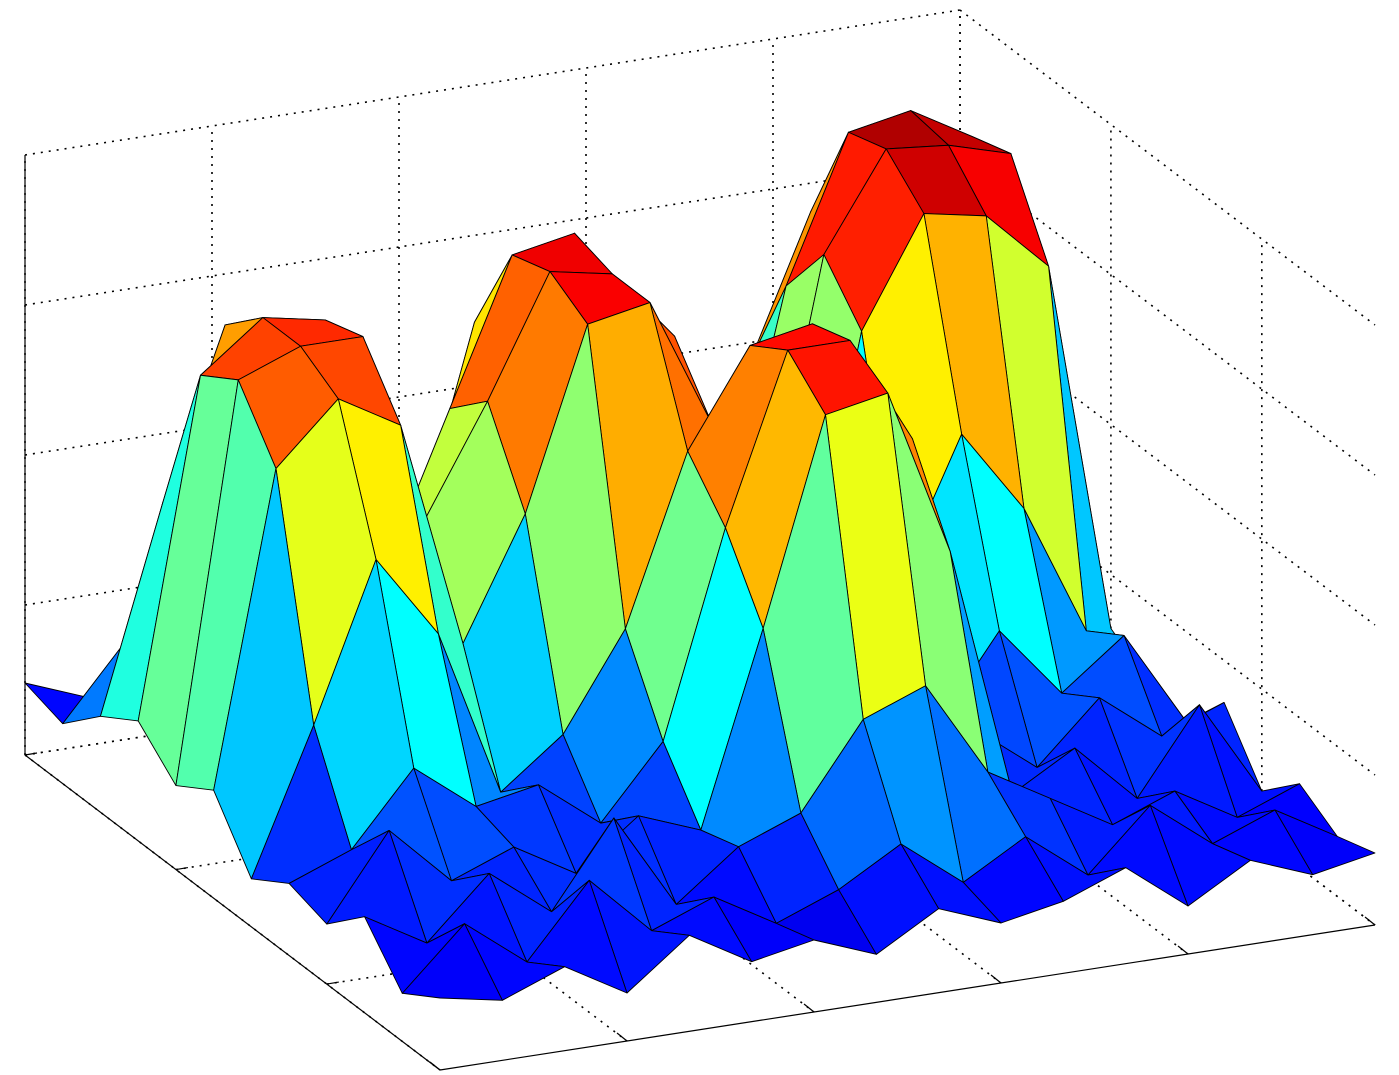  Describe the element at coordinates (452, 962) in the screenshot. I see `surface-patch` at that location.